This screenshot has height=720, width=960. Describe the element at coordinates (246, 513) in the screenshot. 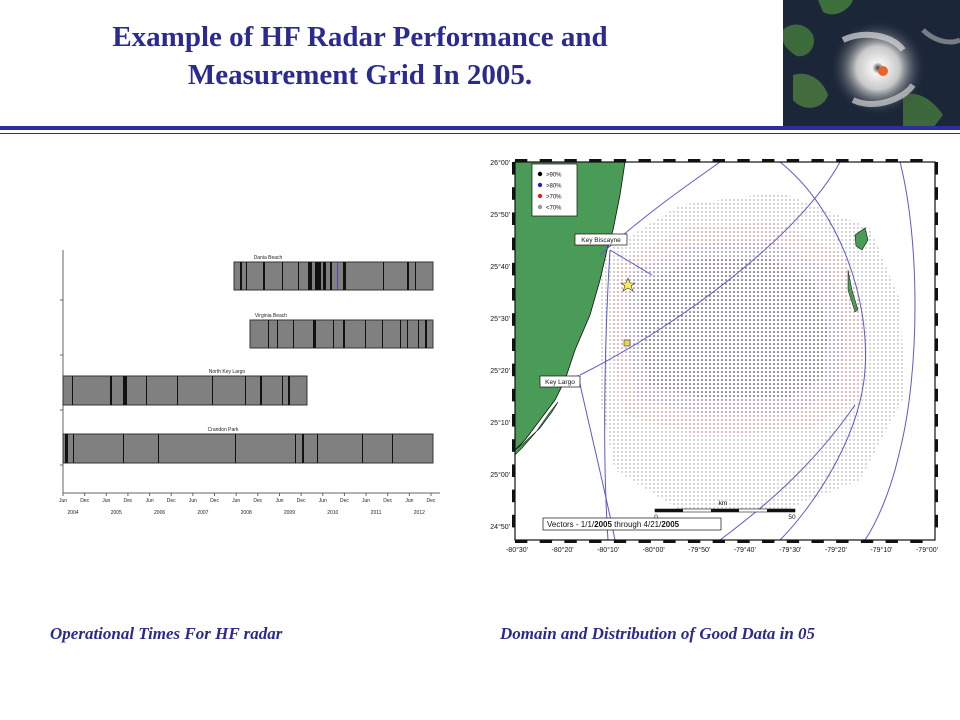

I see `timeline-year-label: 2008` at that location.